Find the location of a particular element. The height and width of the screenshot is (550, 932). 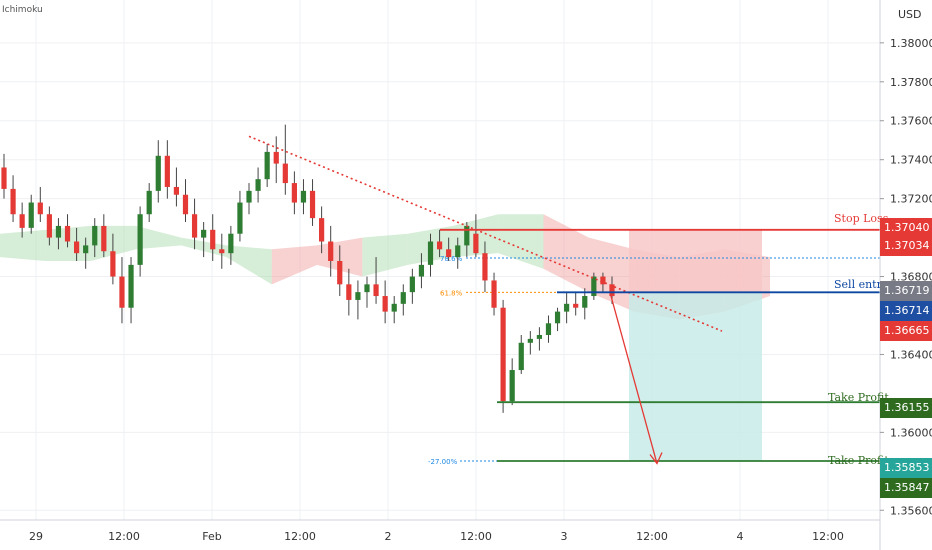

projection-arrow-head is located at coordinates (656, 458).